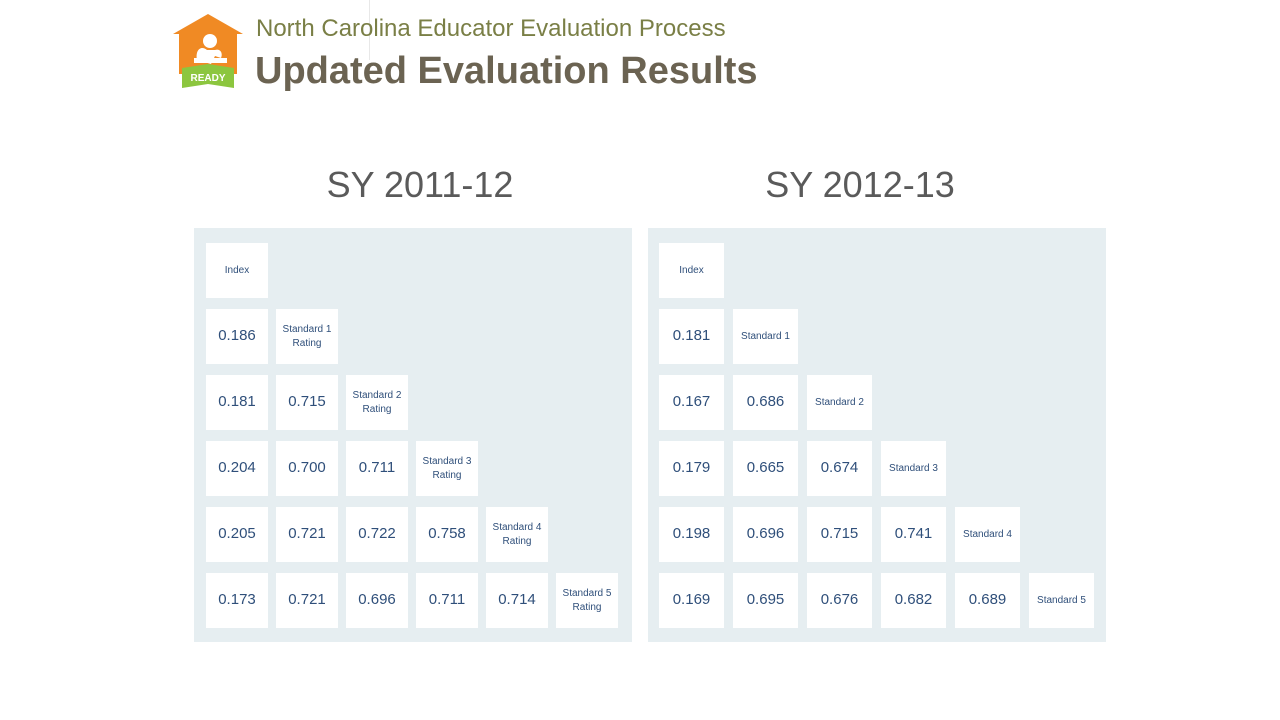 This screenshot has width=1280, height=720. What do you see at coordinates (987, 534) in the screenshot?
I see `matrix-header-cell: Standard 4` at bounding box center [987, 534].